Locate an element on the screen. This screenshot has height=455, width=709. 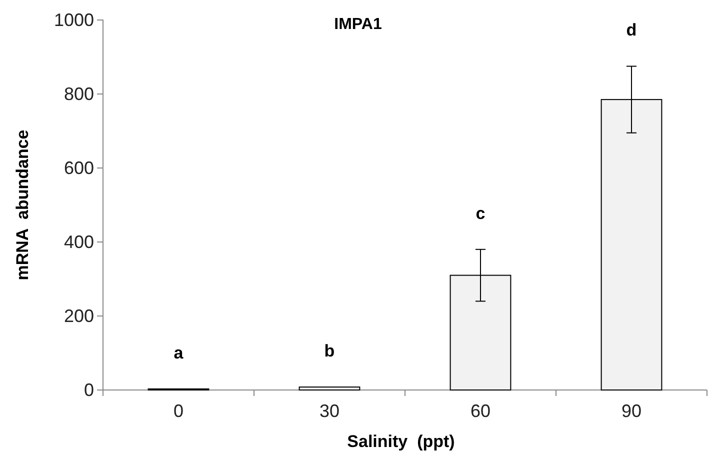
y-tick-label: 200 is located at coordinates (79, 316).